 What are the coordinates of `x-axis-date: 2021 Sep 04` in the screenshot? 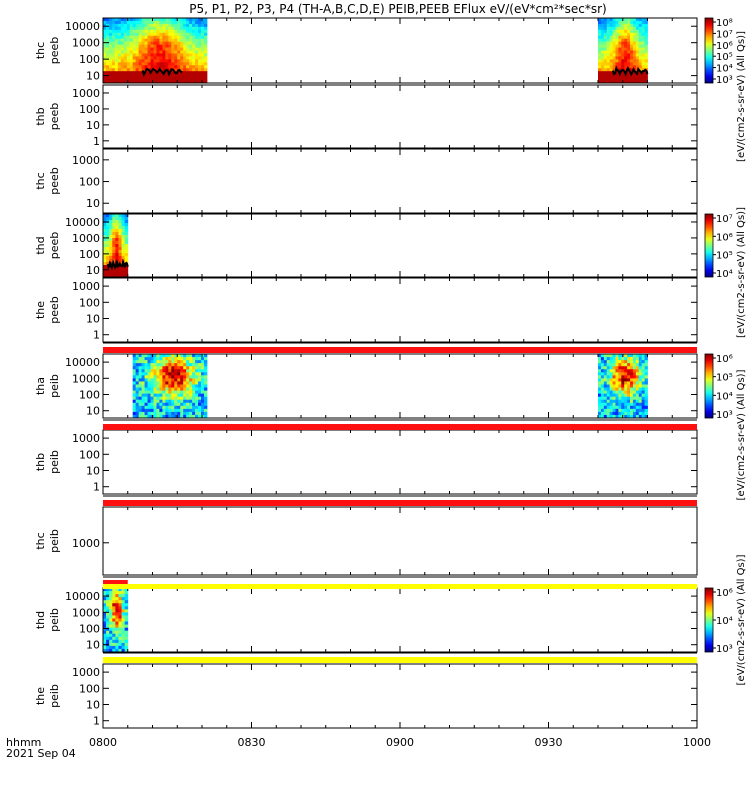 It's located at (41, 753).